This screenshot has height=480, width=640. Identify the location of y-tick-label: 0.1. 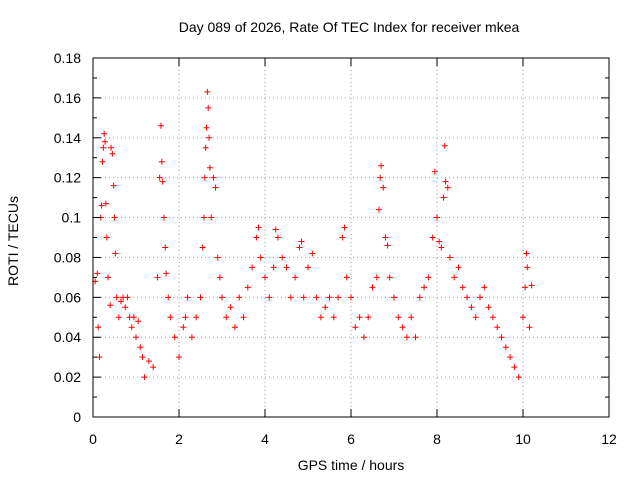
(72, 218).